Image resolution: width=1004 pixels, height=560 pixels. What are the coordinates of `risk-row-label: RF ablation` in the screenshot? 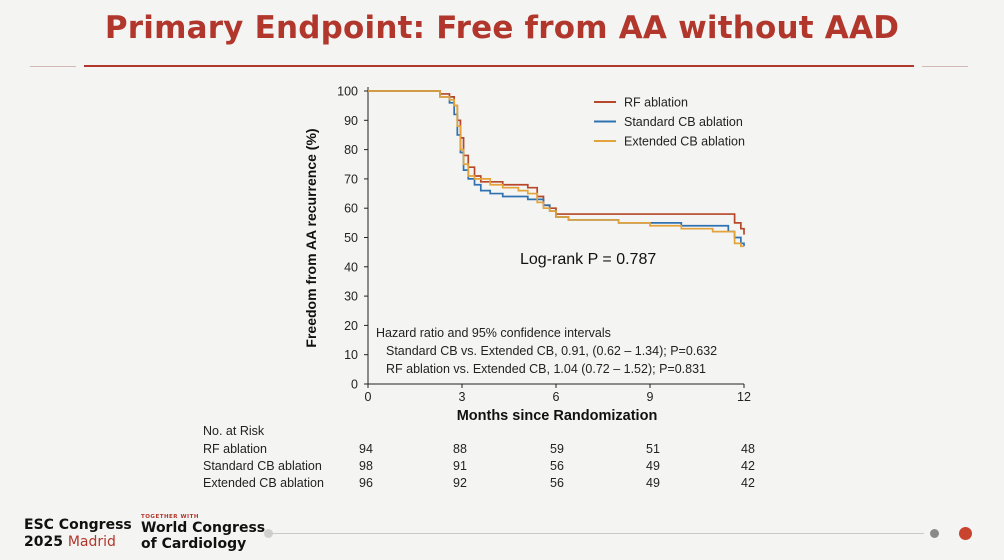 It's located at (235, 449).